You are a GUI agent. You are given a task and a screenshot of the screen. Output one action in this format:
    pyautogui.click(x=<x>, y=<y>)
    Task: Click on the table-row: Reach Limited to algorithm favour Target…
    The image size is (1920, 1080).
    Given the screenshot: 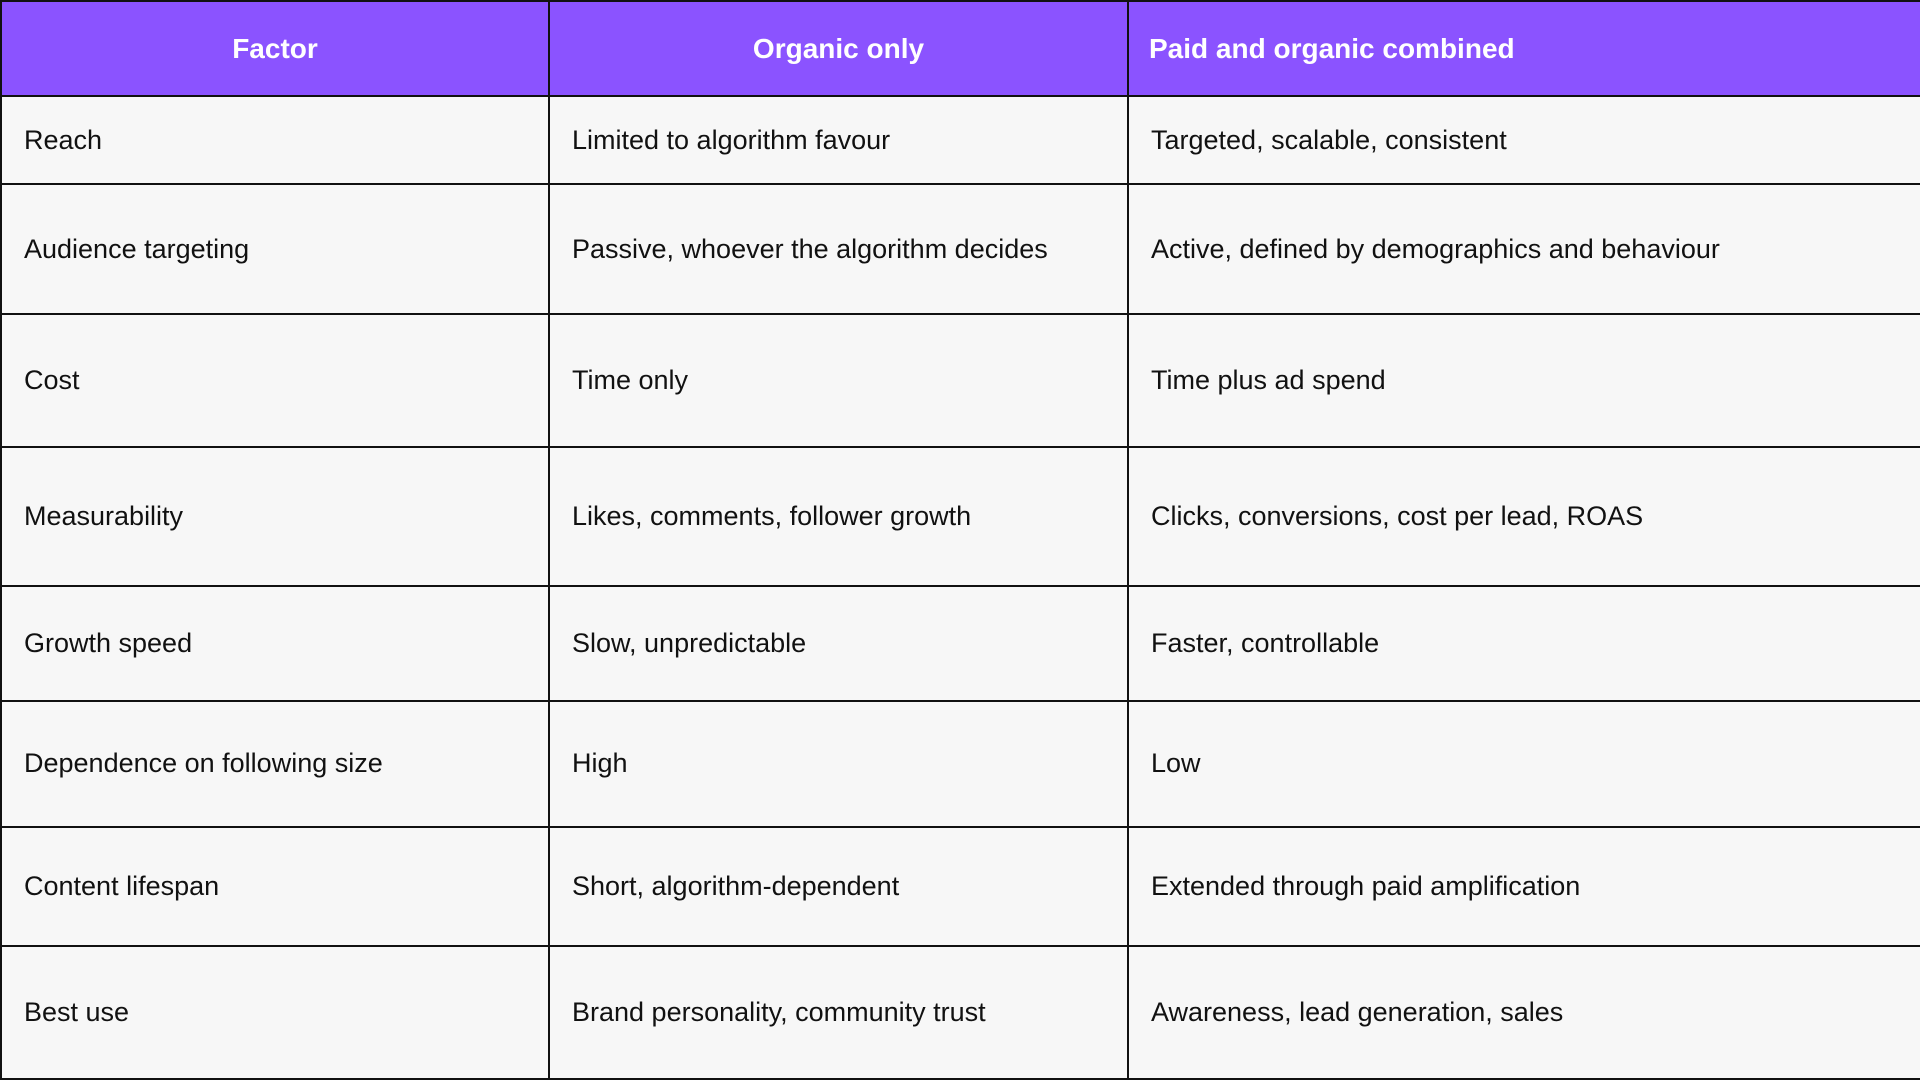 What is the action you would take?
    pyautogui.click(x=960, y=140)
    